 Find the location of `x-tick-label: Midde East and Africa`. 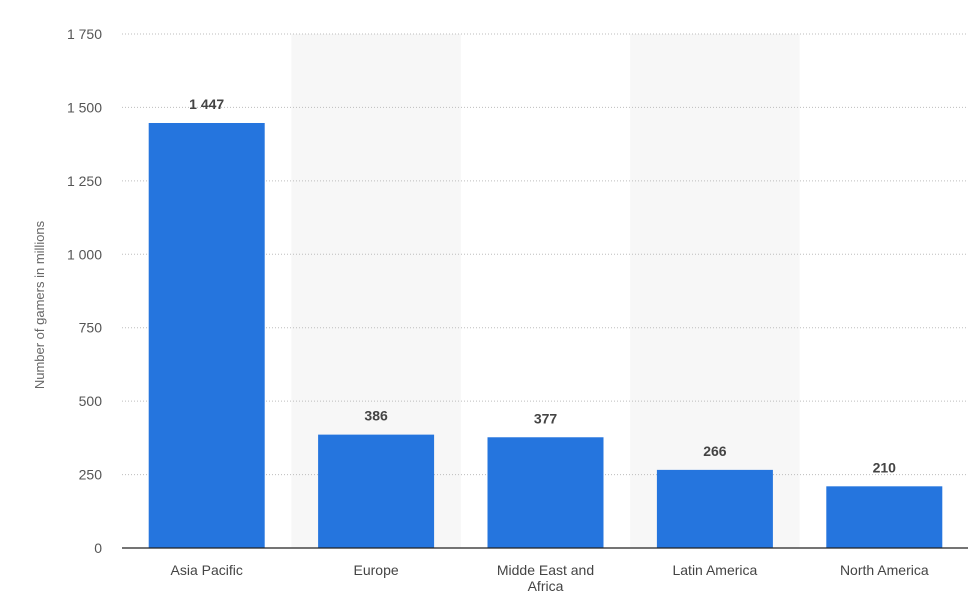

x-tick-label: Midde East and Africa is located at coordinates (545, 578).